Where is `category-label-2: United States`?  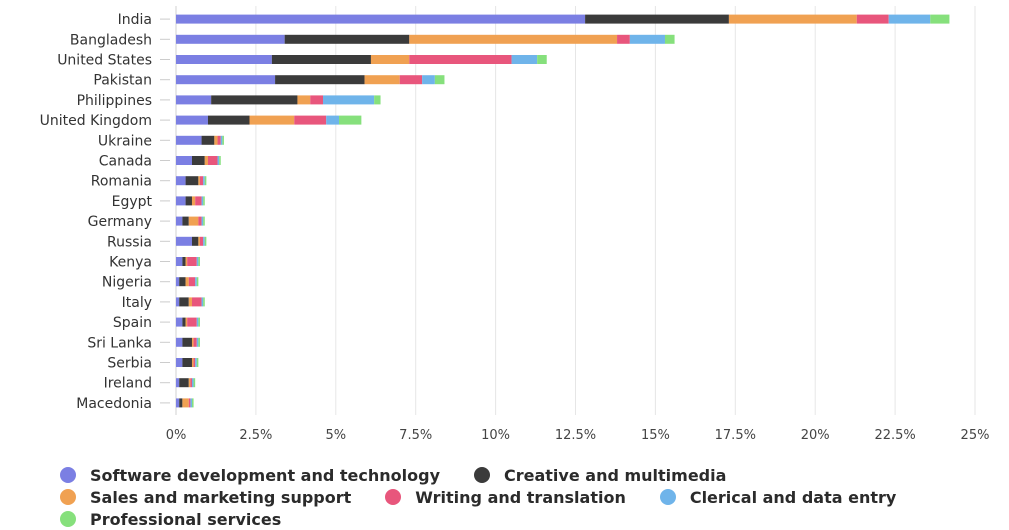 category-label-2: United States is located at coordinates (104, 61).